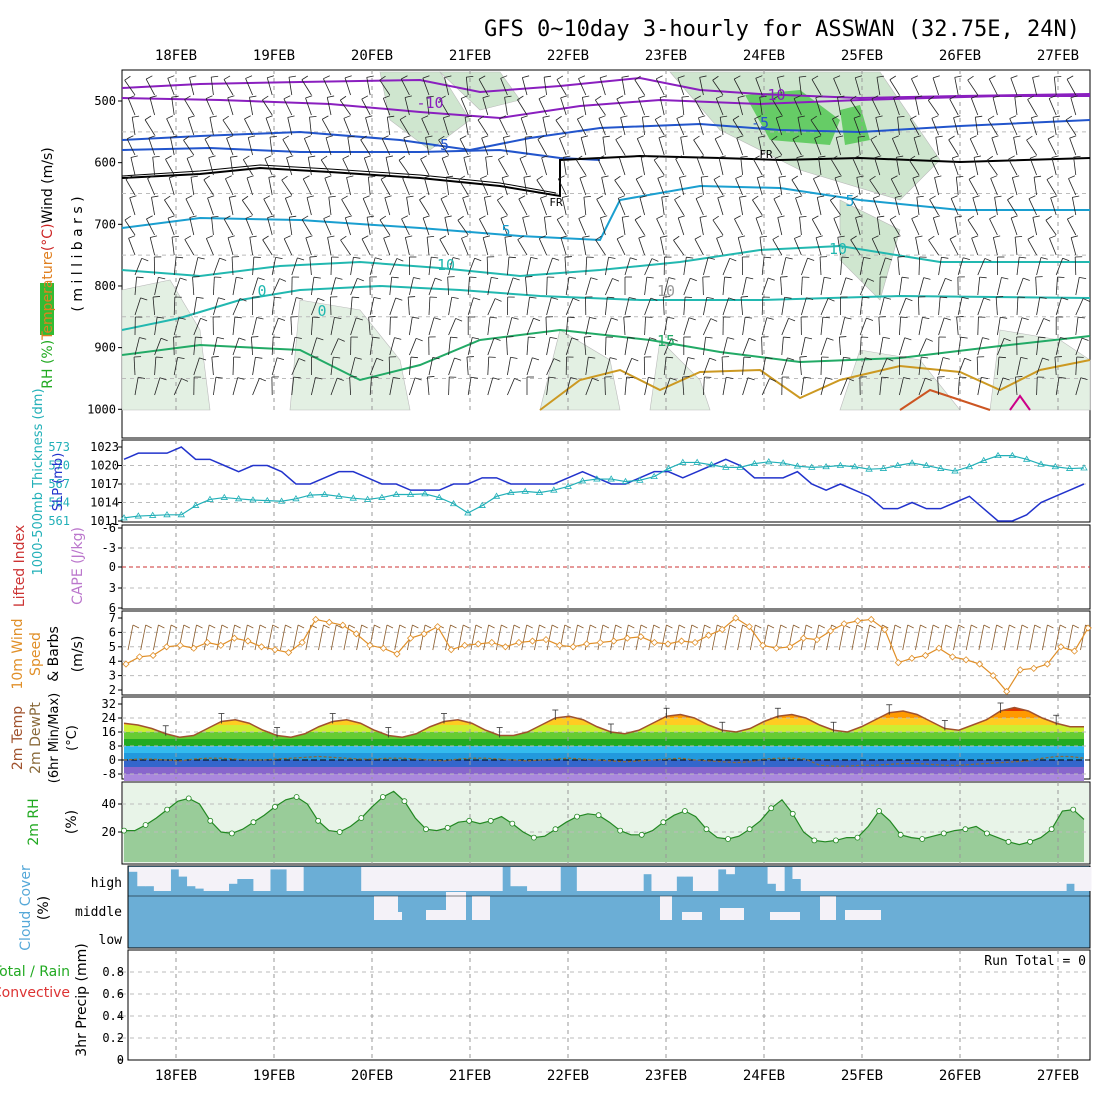 The width and height of the screenshot is (1100, 1100). What do you see at coordinates (960, 1076) in the screenshot?
I see `bottom-date-label: 26FEB` at bounding box center [960, 1076].